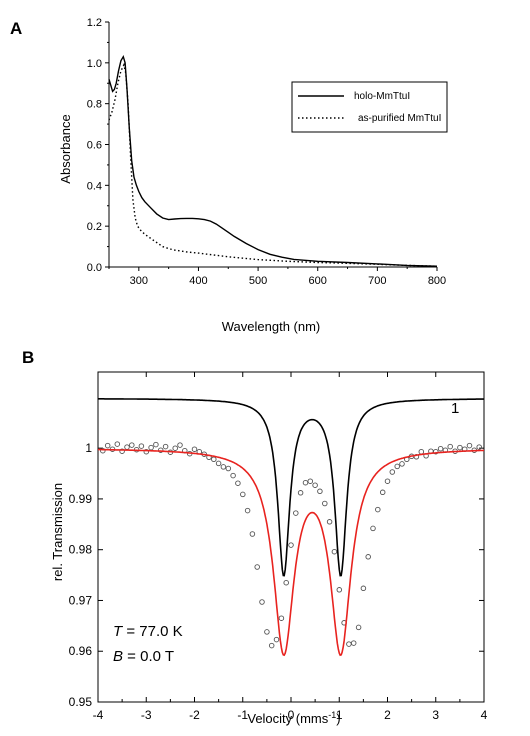 This screenshot has height=736, width=530. Describe the element at coordinates (258, 281) in the screenshot. I see `panel-a-x-tick-label: 500` at that location.